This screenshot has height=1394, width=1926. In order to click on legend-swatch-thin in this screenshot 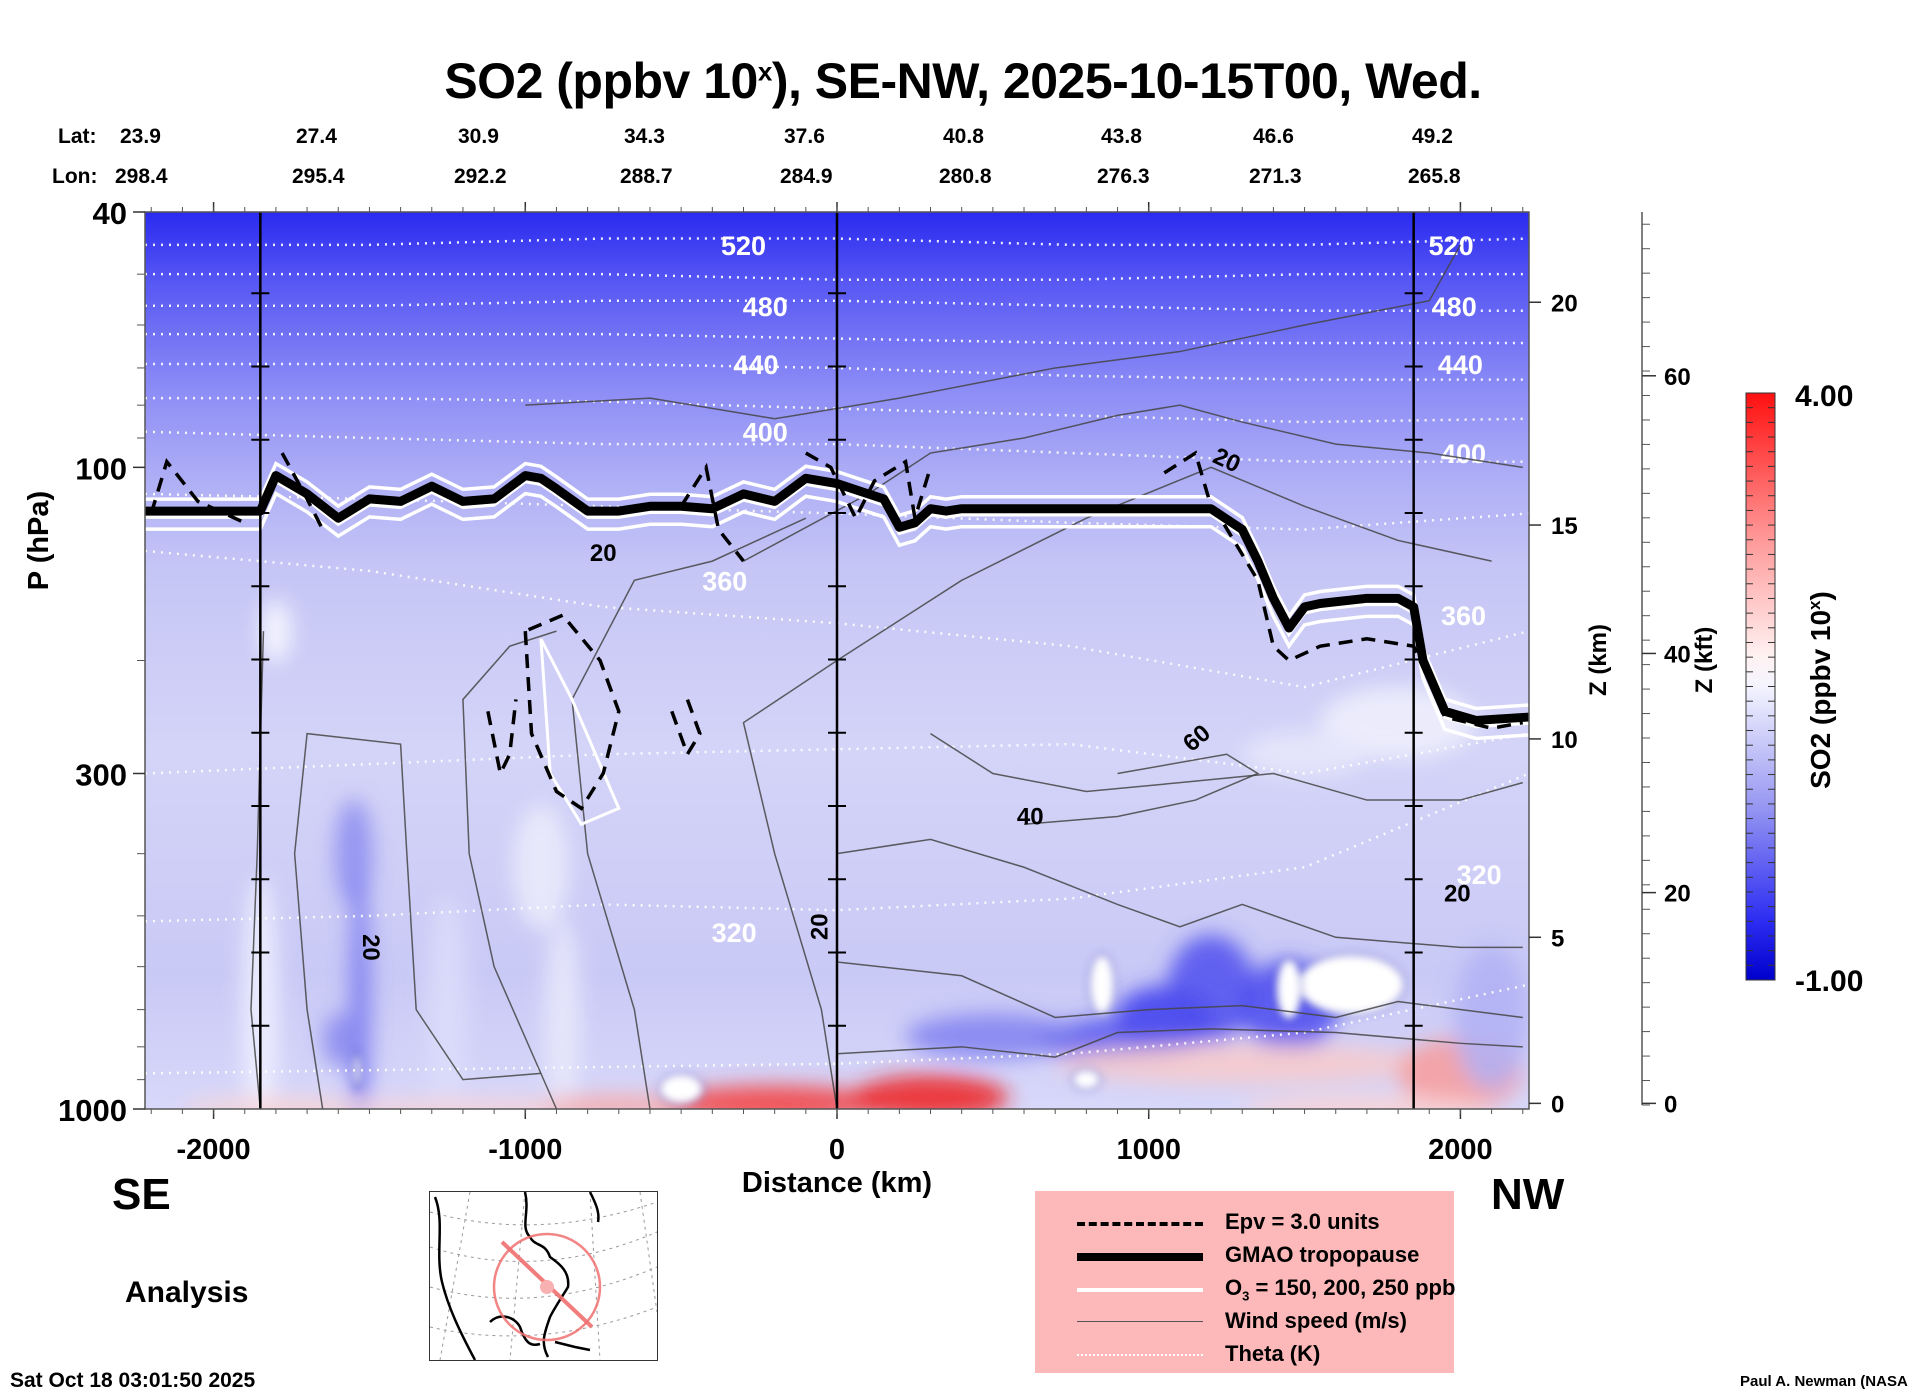, I will do `click(1140, 1321)`.